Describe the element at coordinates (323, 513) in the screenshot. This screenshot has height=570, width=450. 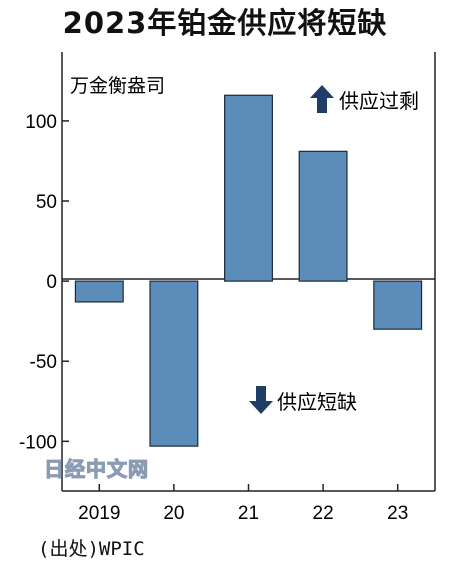
I see `x-tick-label: 22` at that location.